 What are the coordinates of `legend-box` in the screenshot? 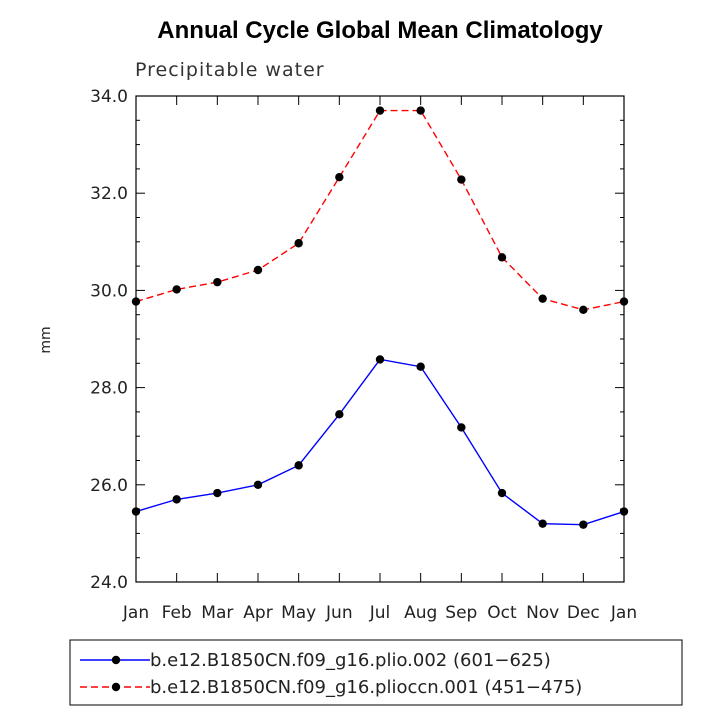 It's located at (376, 672).